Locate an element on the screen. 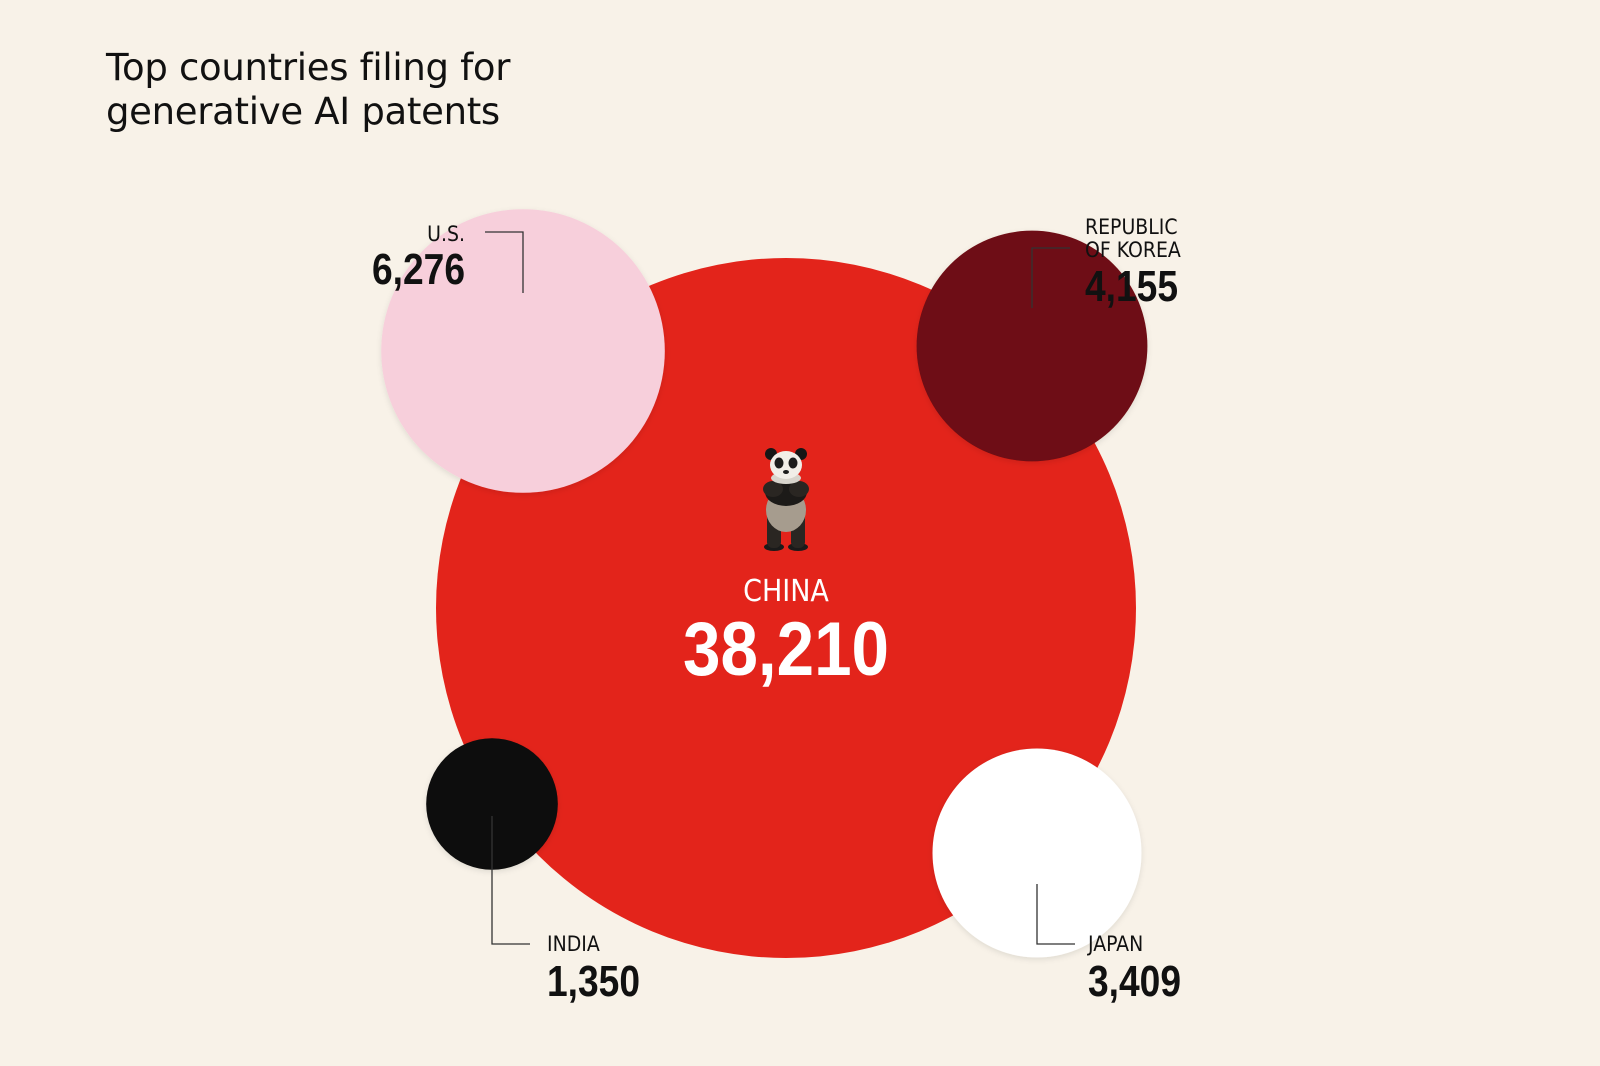  bubble-india is located at coordinates (492, 804).